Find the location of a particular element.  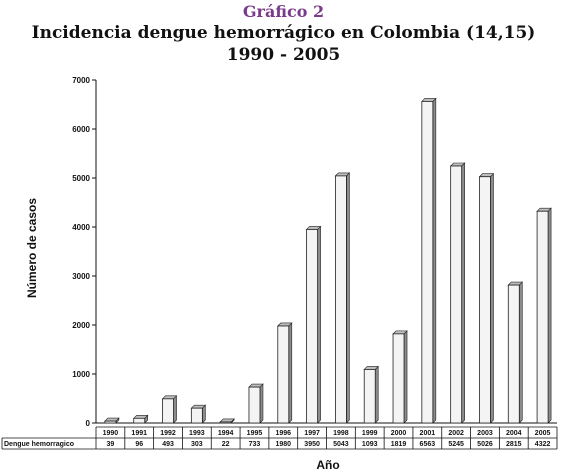

data-label: 5245 is located at coordinates (456, 444).